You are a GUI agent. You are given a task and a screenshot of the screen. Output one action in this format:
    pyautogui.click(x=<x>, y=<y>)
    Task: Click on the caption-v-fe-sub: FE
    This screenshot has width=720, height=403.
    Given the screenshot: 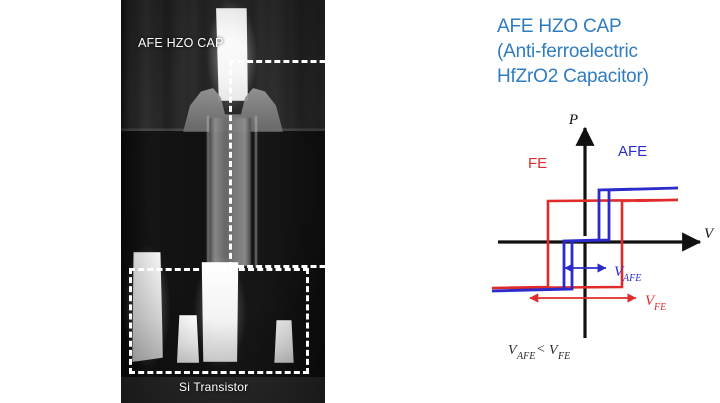 What is the action you would take?
    pyautogui.click(x=563, y=356)
    